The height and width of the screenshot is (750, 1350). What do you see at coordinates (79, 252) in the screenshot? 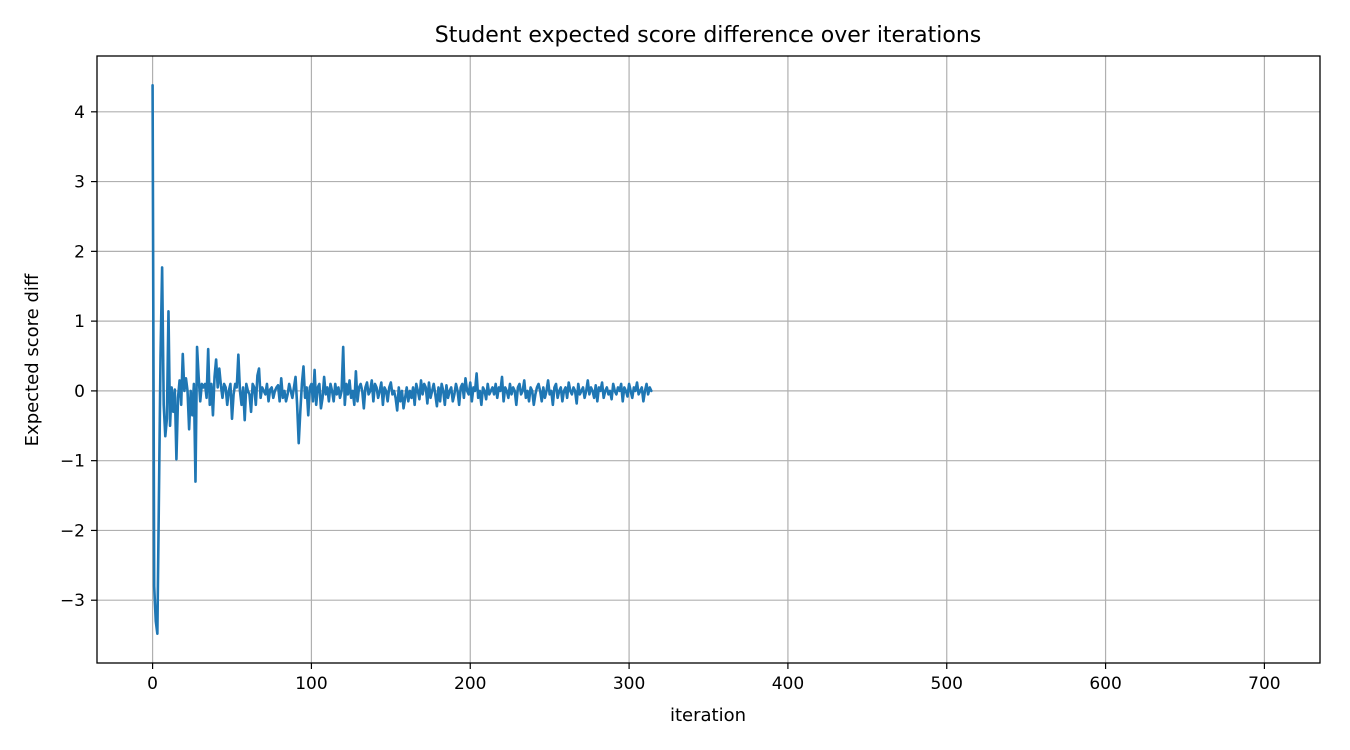
I see `y-tick-label: 2` at bounding box center [79, 252].